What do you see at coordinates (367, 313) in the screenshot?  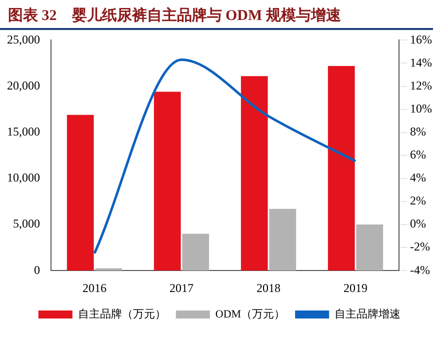 I see `legend-label: 自主品牌增速` at bounding box center [367, 313].